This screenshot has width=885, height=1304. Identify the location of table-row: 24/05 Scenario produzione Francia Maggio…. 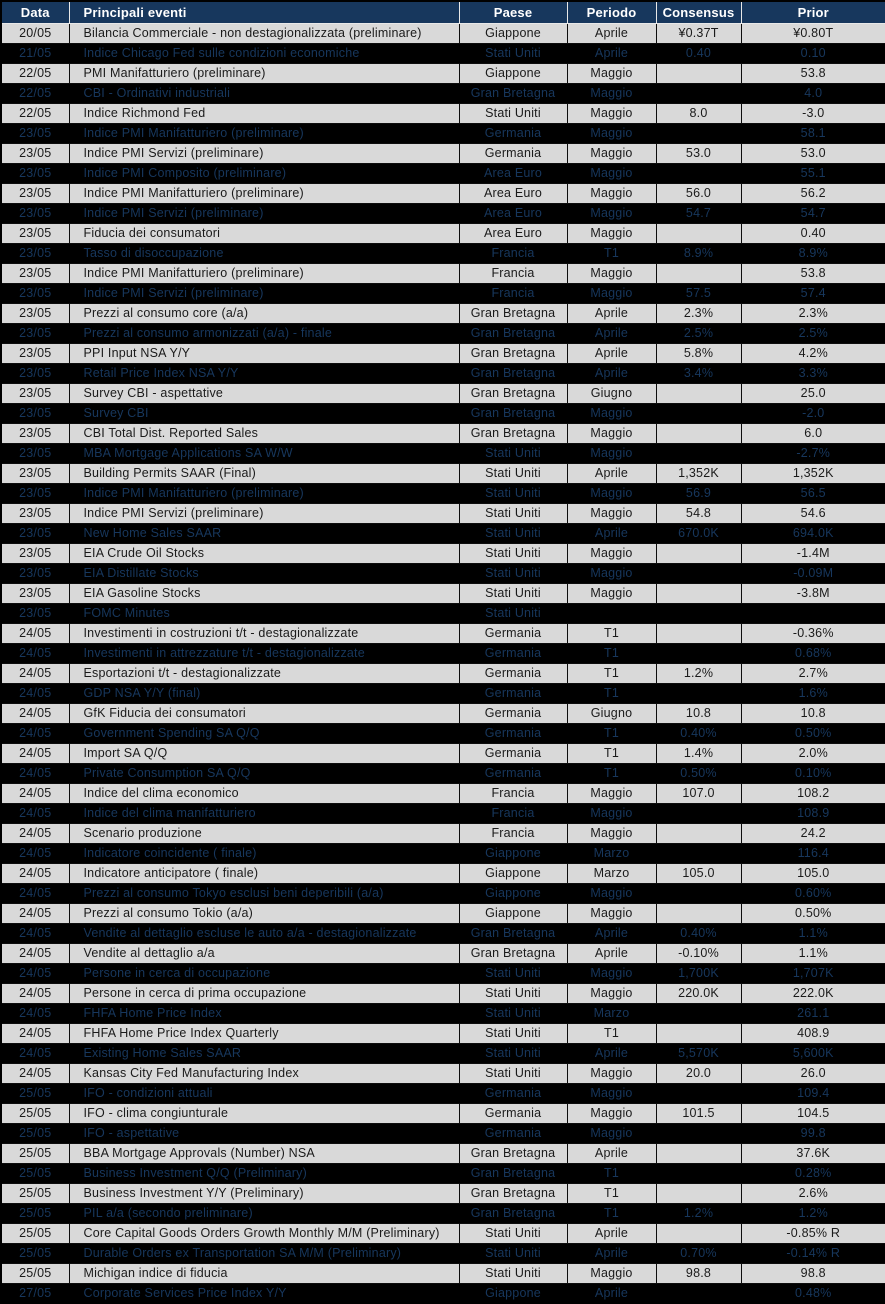
(442, 833).